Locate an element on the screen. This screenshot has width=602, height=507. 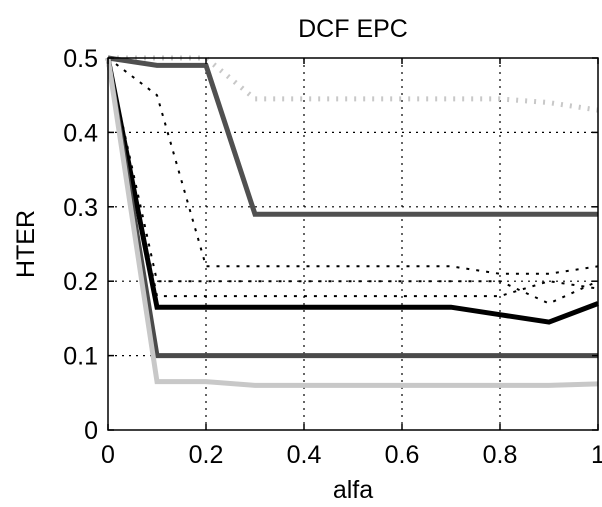
x-tick-label: 0 is located at coordinates (108, 455).